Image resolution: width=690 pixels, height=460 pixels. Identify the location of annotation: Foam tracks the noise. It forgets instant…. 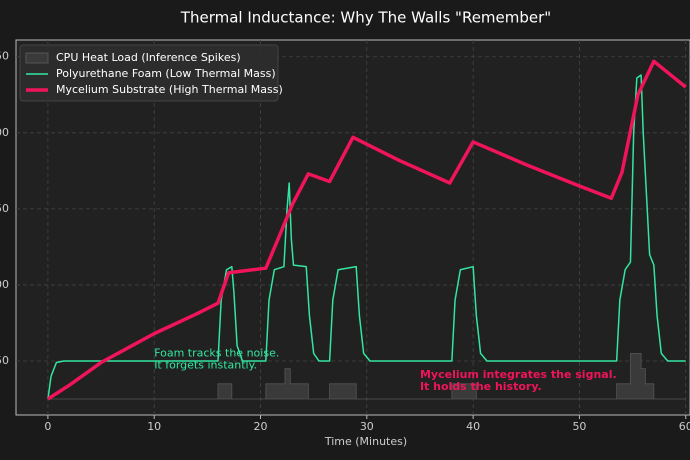
(216, 358).